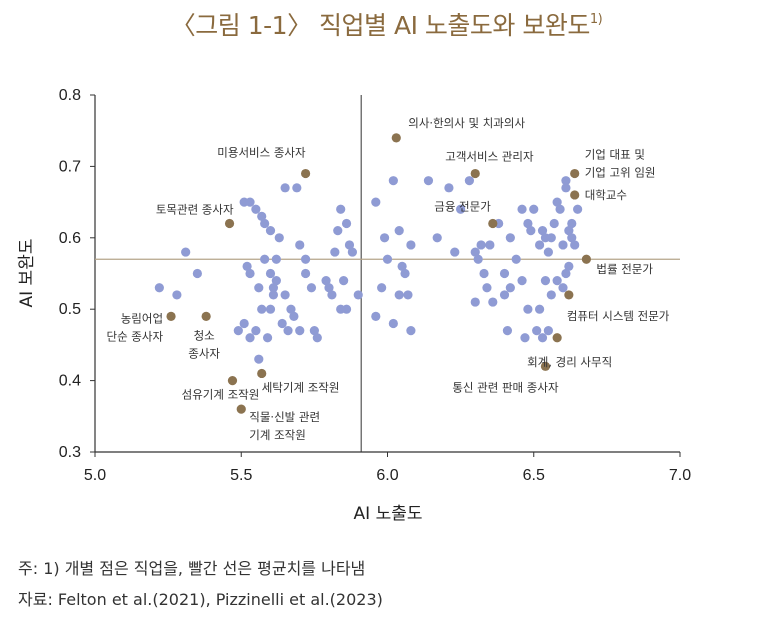 Image resolution: width=773 pixels, height=618 pixels. What do you see at coordinates (615, 155) in the screenshot?
I see `point-label-line: 기업 대표 및` at bounding box center [615, 155].